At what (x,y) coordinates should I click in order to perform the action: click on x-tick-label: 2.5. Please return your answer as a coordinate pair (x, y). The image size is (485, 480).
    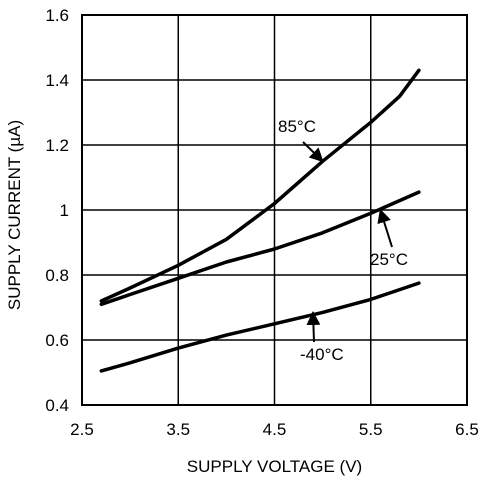
    Looking at the image, I should click on (82, 429).